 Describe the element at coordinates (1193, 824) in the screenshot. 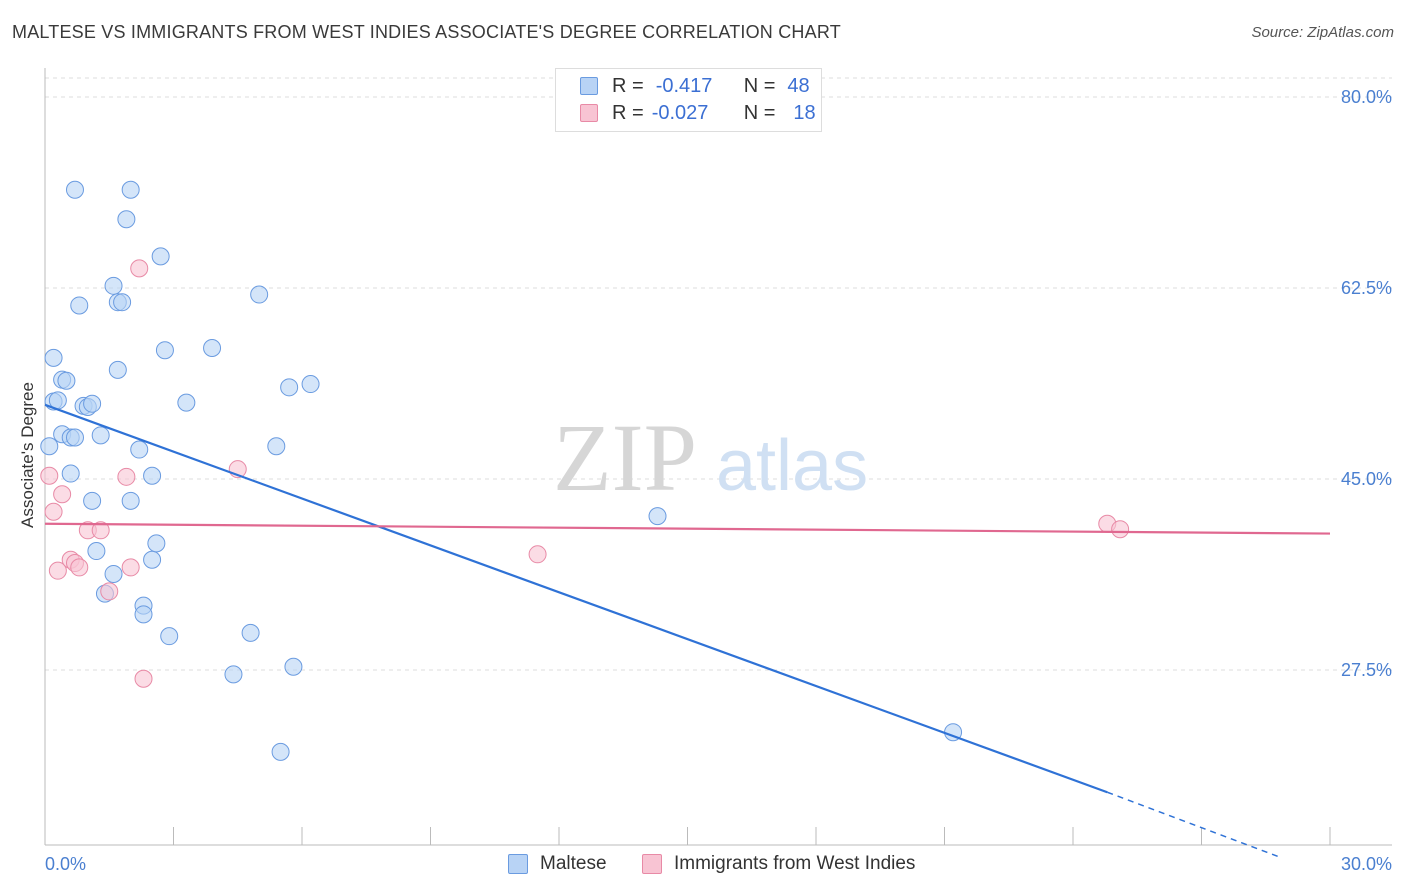

I see `maltese-trend-extension` at that location.